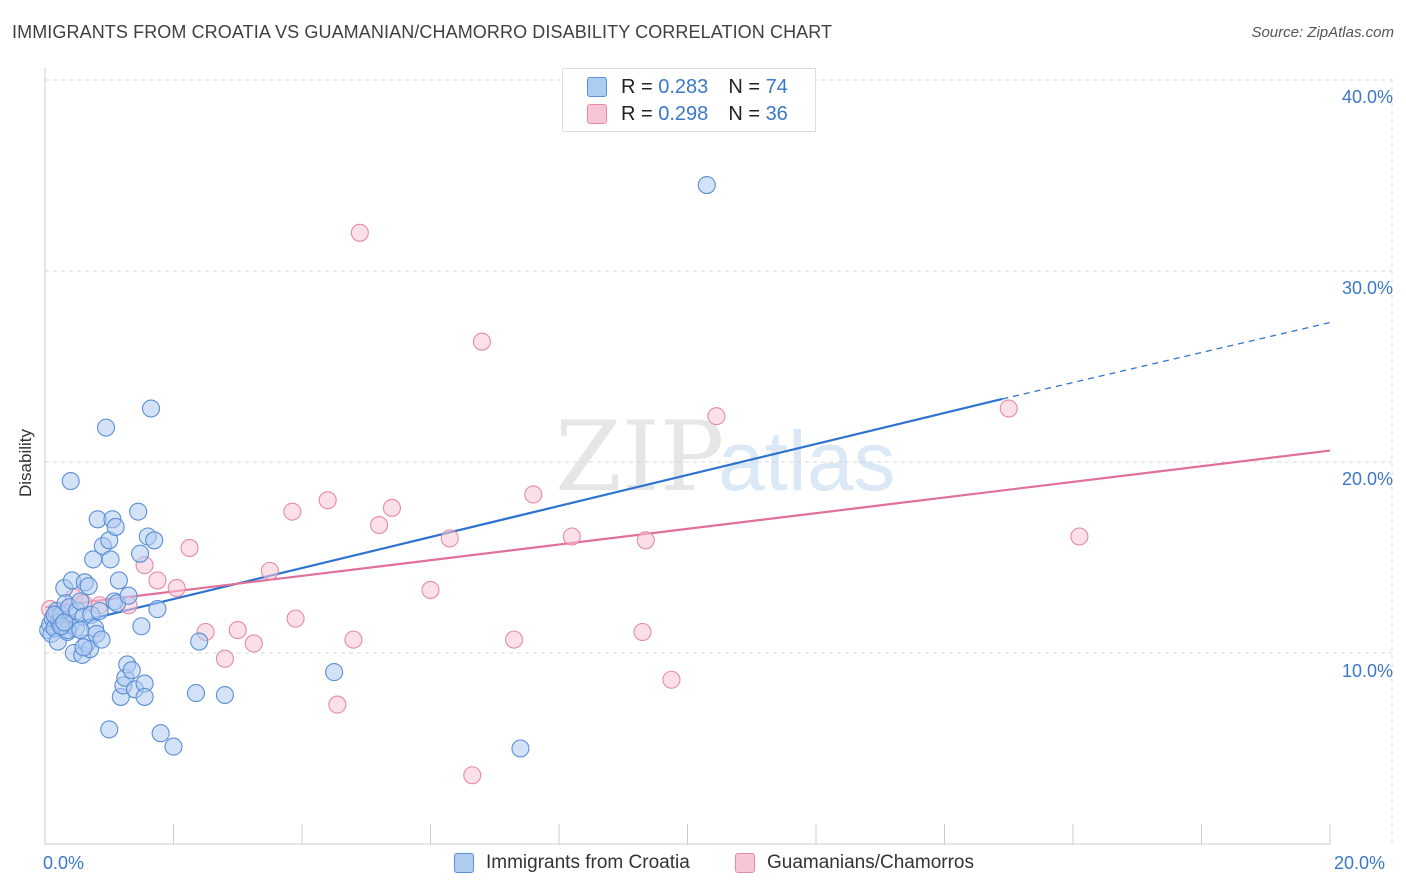 The image size is (1406, 892). I want to click on x-tick-label-max: 20.0%, so click(1360, 863).